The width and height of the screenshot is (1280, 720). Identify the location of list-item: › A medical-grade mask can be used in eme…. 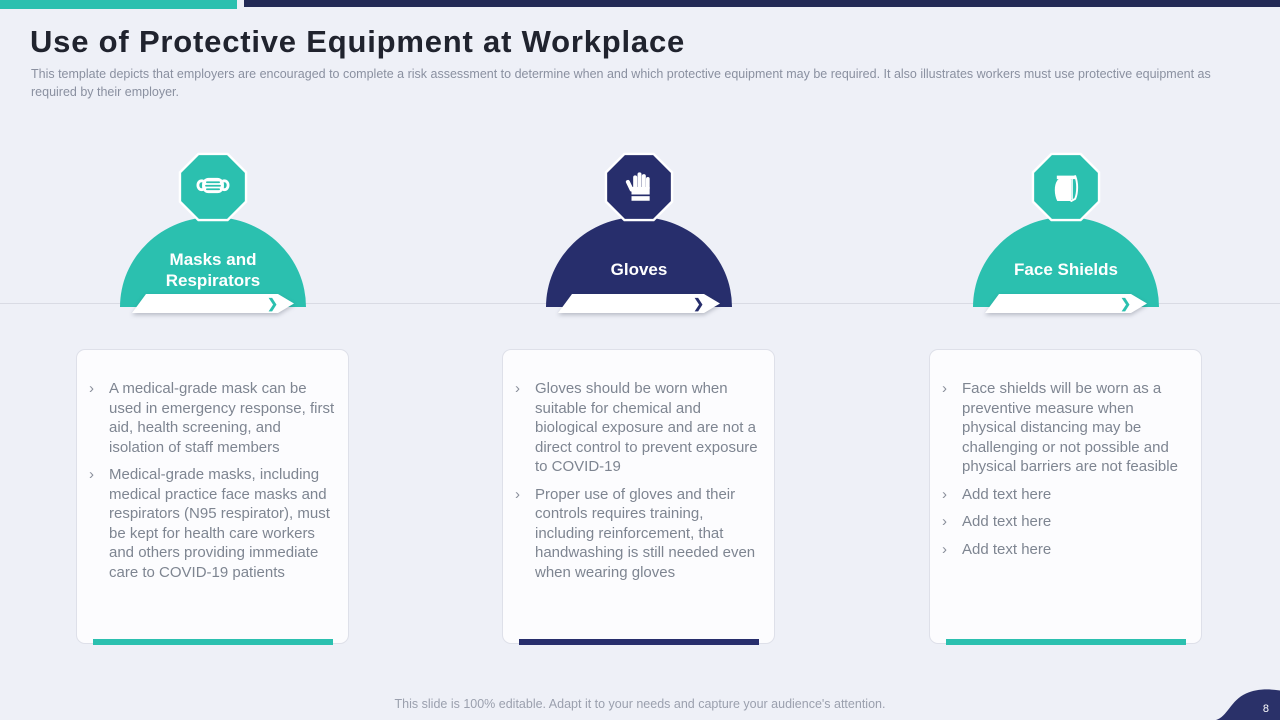
(212, 418).